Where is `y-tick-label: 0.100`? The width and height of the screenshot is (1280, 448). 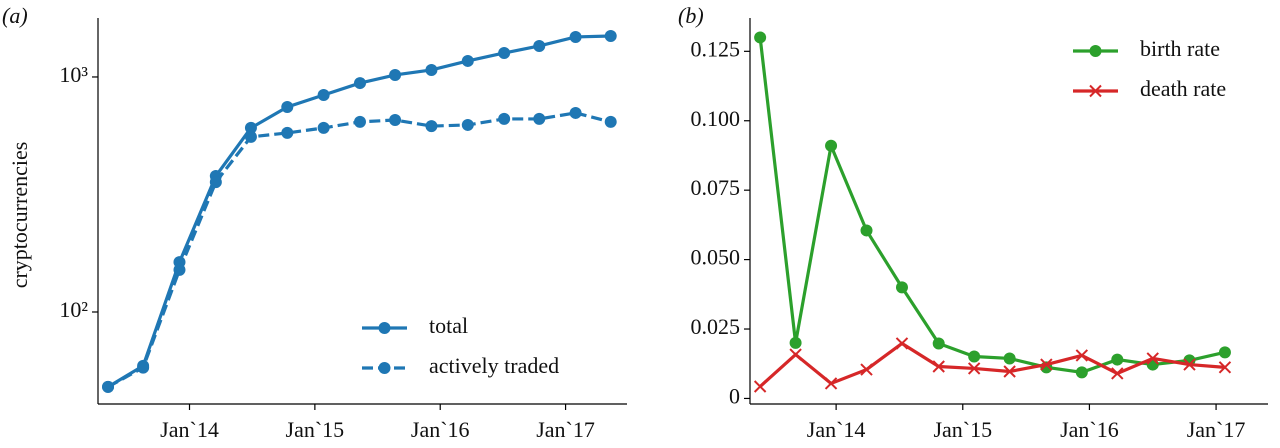 y-tick-label: 0.100 is located at coordinates (716, 118).